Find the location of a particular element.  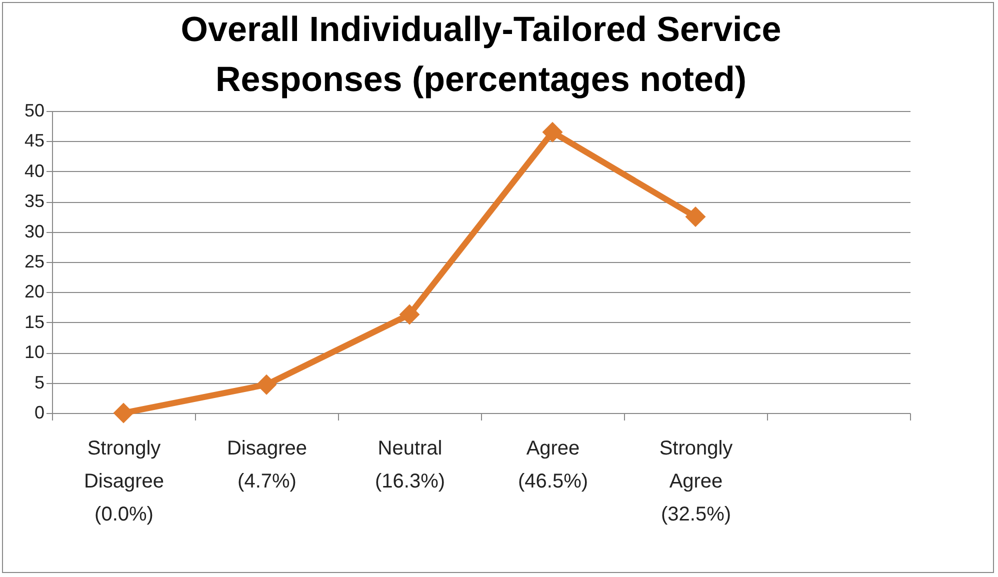

y-tick-label: 5 is located at coordinates (39, 382).